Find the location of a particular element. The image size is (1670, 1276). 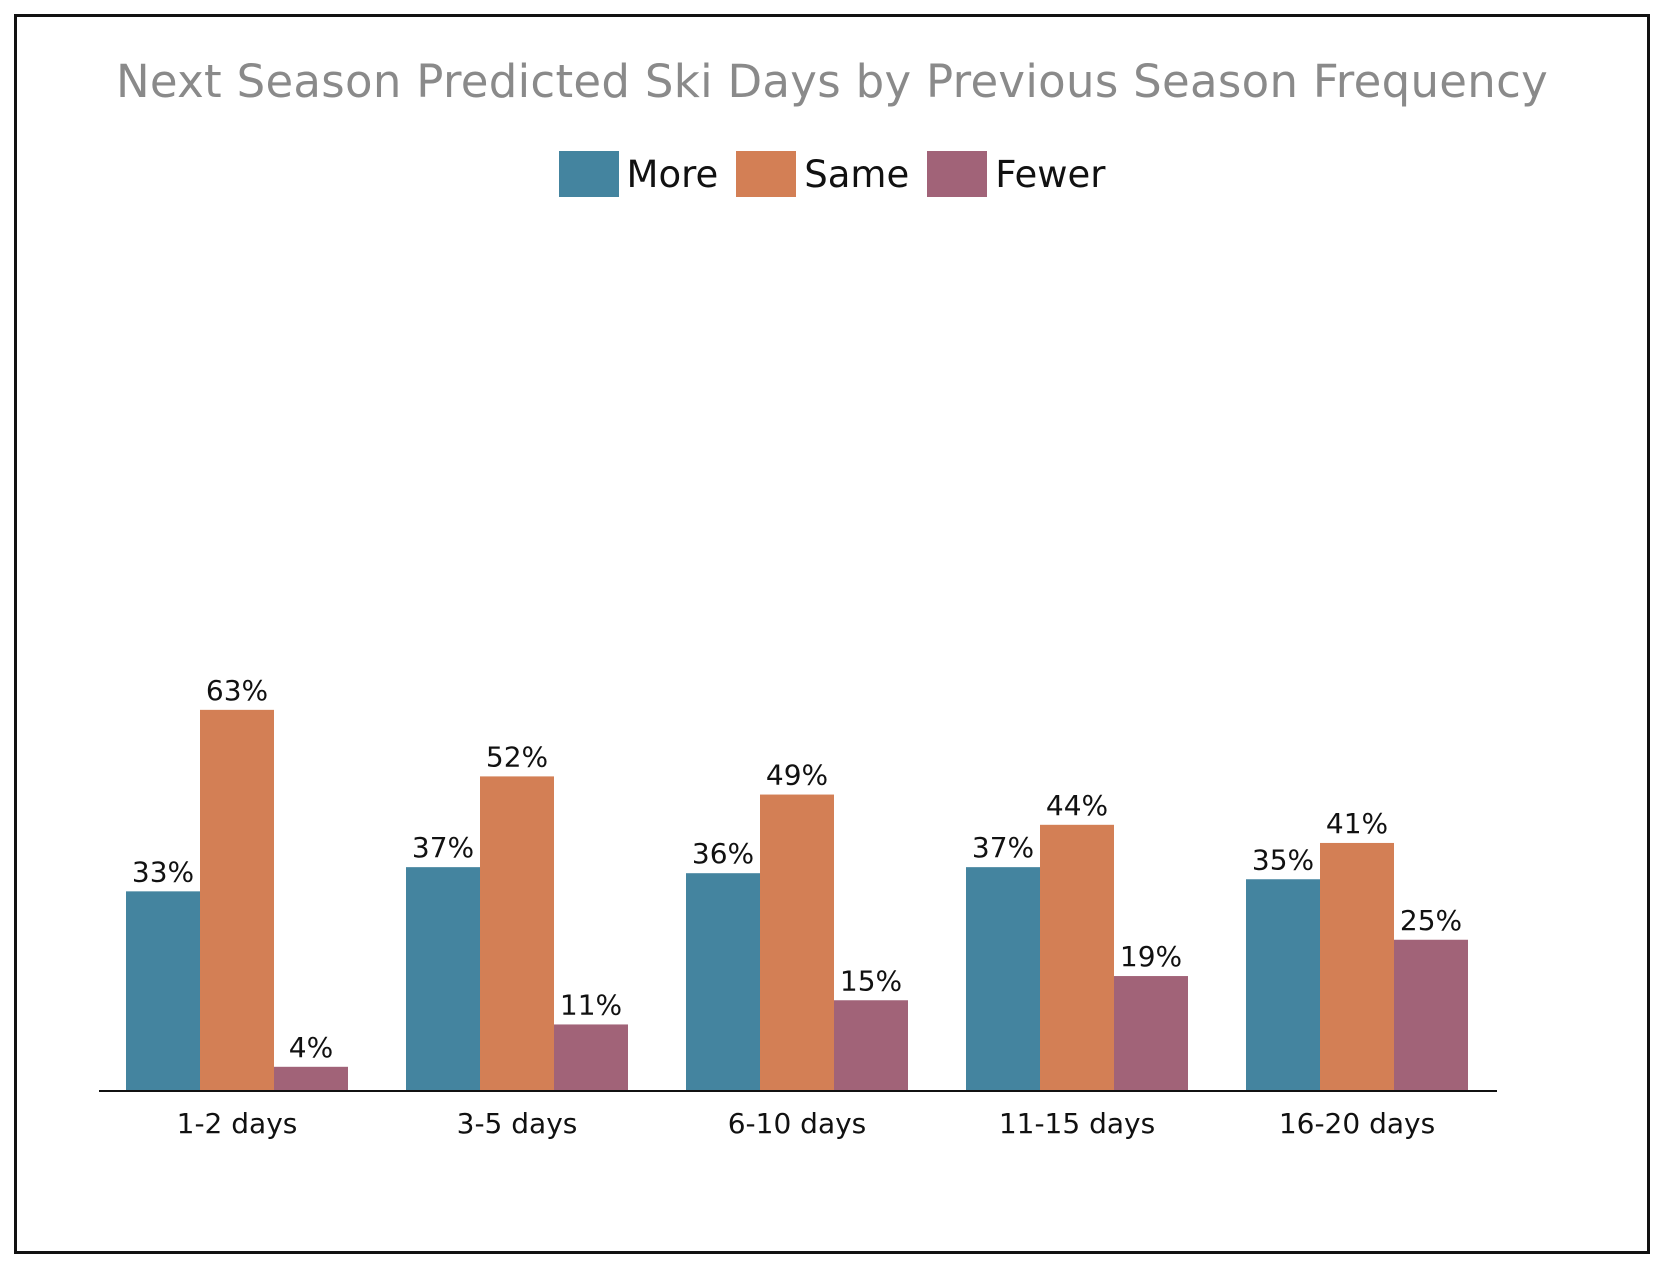

legend-item-same: Same is located at coordinates (822, 174).